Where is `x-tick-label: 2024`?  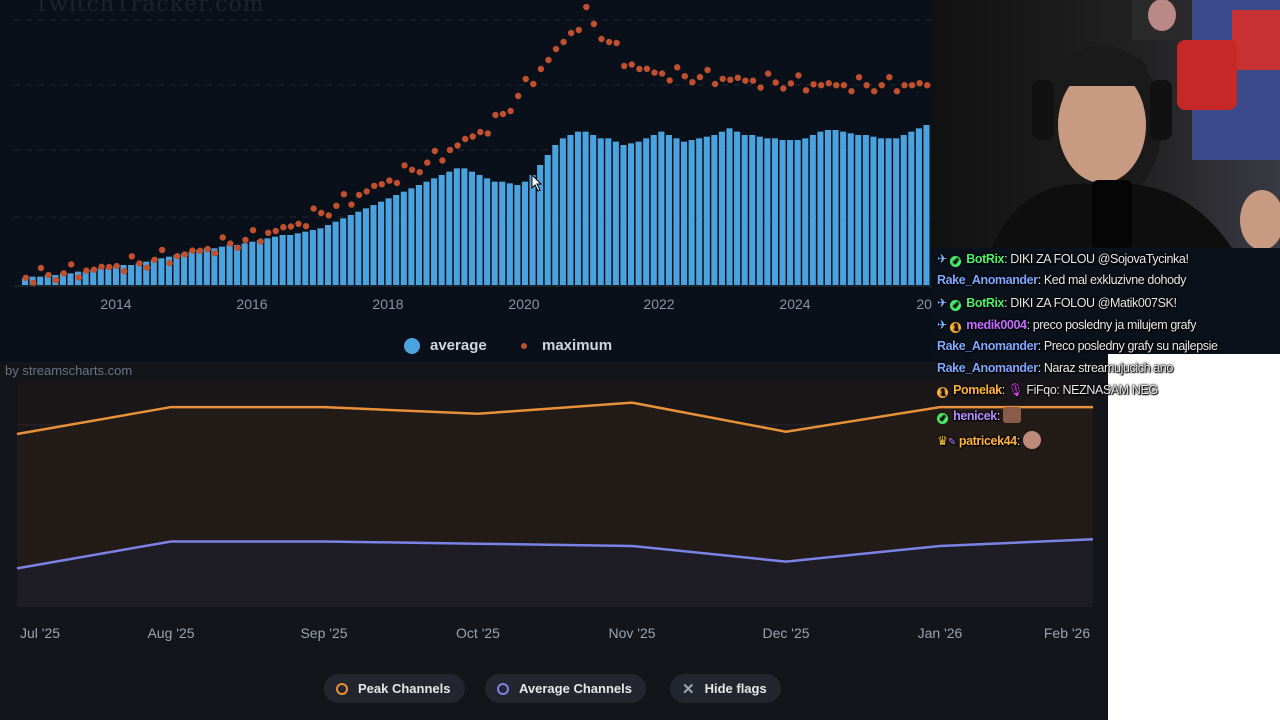 x-tick-label: 2024 is located at coordinates (794, 304).